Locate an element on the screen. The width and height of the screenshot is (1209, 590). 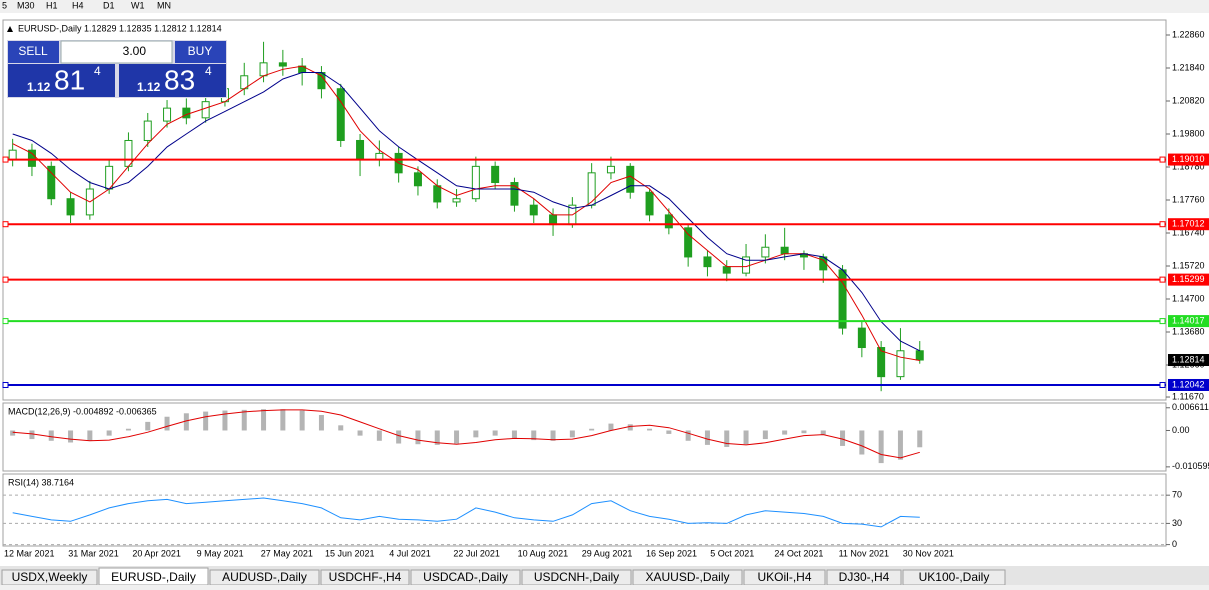
timeframe-button: D1 is located at coordinates (109, 5).